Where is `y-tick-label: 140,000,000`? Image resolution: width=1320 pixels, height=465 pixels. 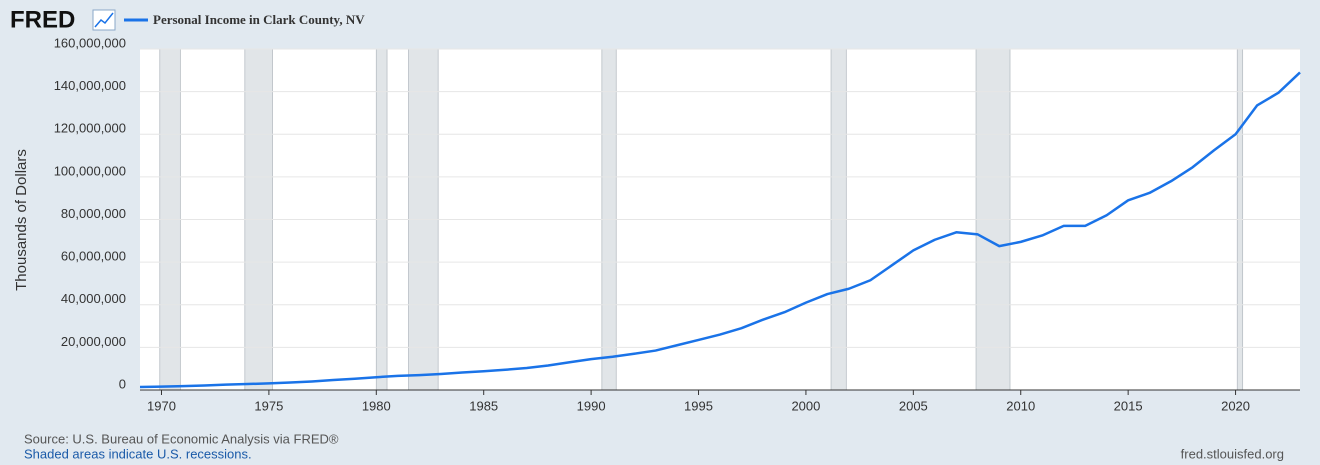 y-tick-label: 140,000,000 is located at coordinates (90, 85).